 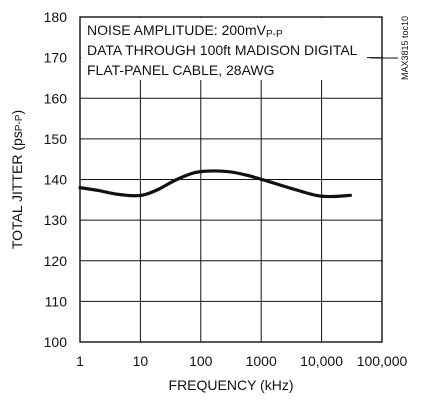 I want to click on x-tick-label: 1, so click(x=80, y=361).